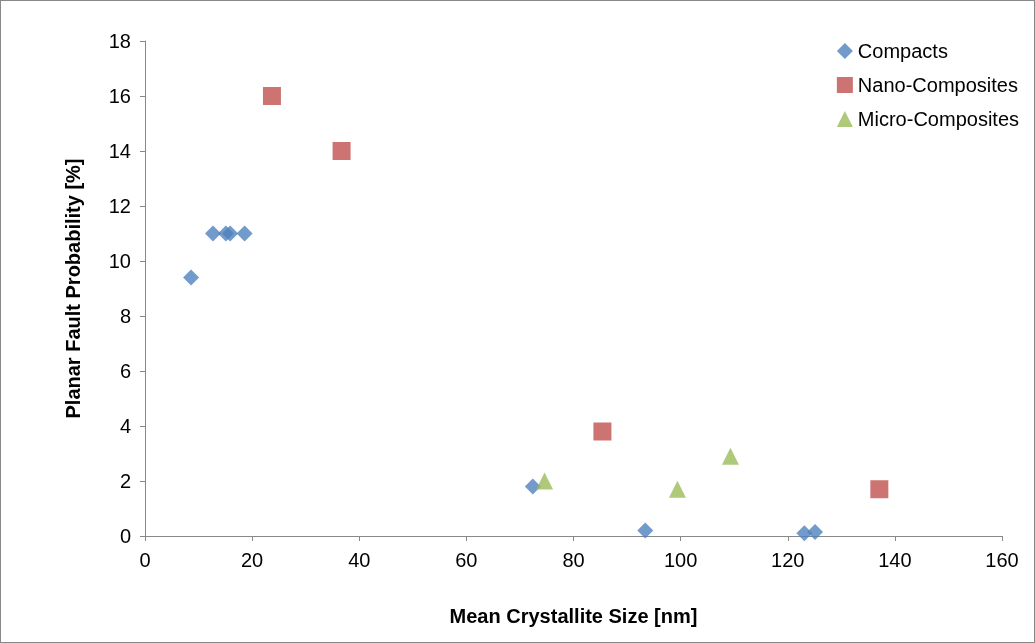 The height and width of the screenshot is (643, 1035). What do you see at coordinates (895, 560) in the screenshot?
I see `x-tick-label: 140` at bounding box center [895, 560].